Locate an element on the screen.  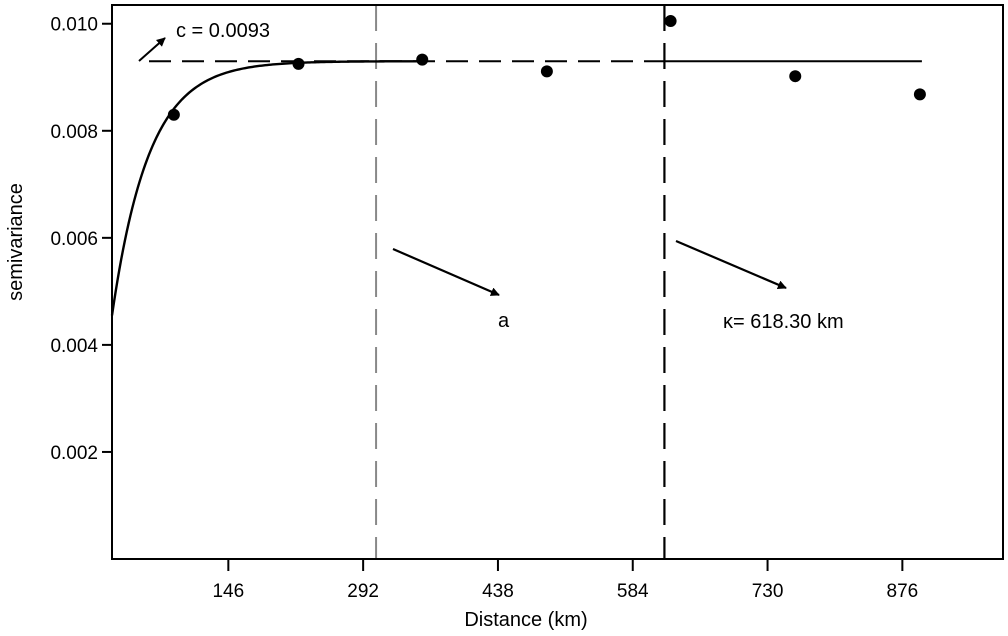
y-tick-label-0.008: 0.008 is located at coordinates (74, 132).